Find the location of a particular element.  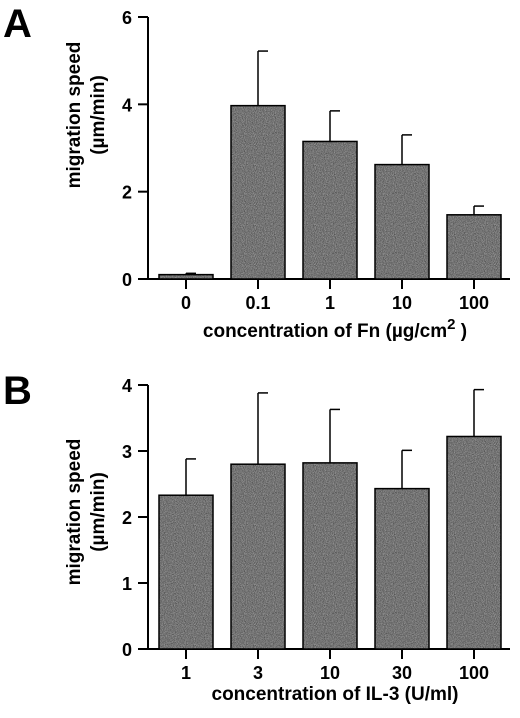

panel-a-x-label: concentration of Fn (µg/cm2 ) is located at coordinates (335, 329).